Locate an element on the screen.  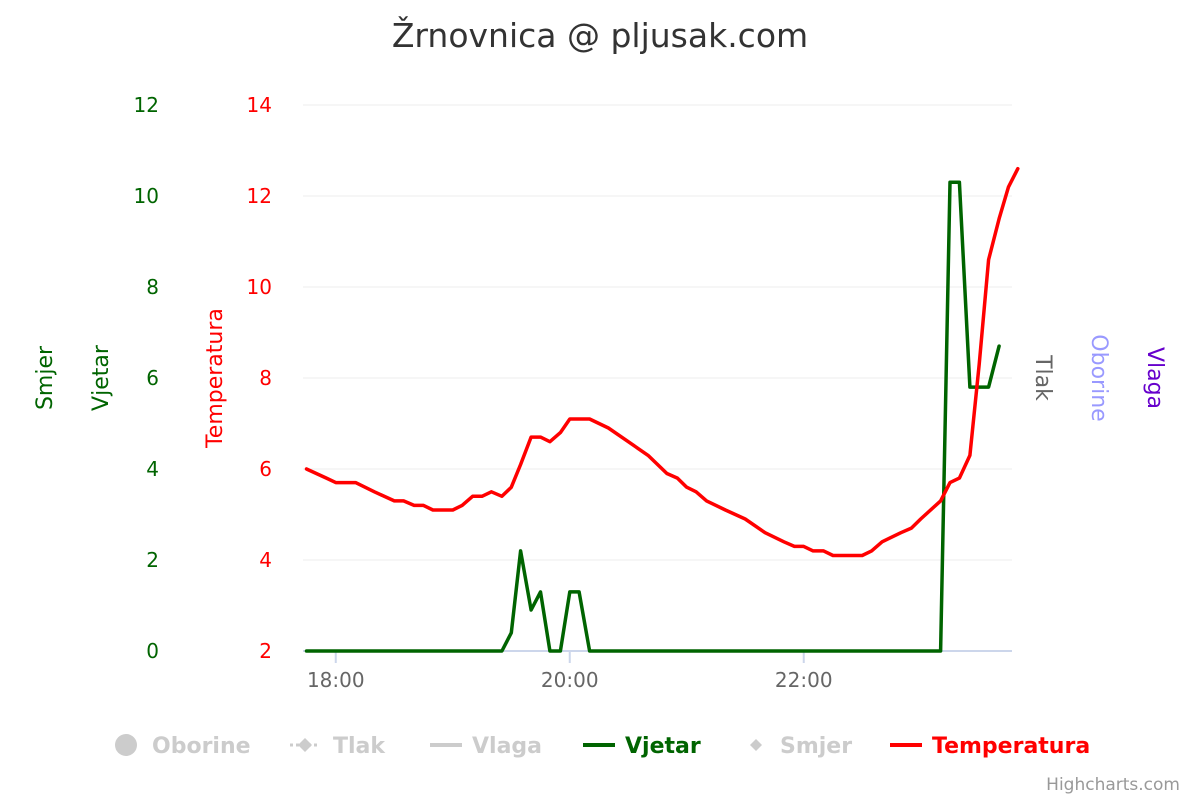
chart-title: Žrnovnica @ pljusak.com is located at coordinates (600, 35).